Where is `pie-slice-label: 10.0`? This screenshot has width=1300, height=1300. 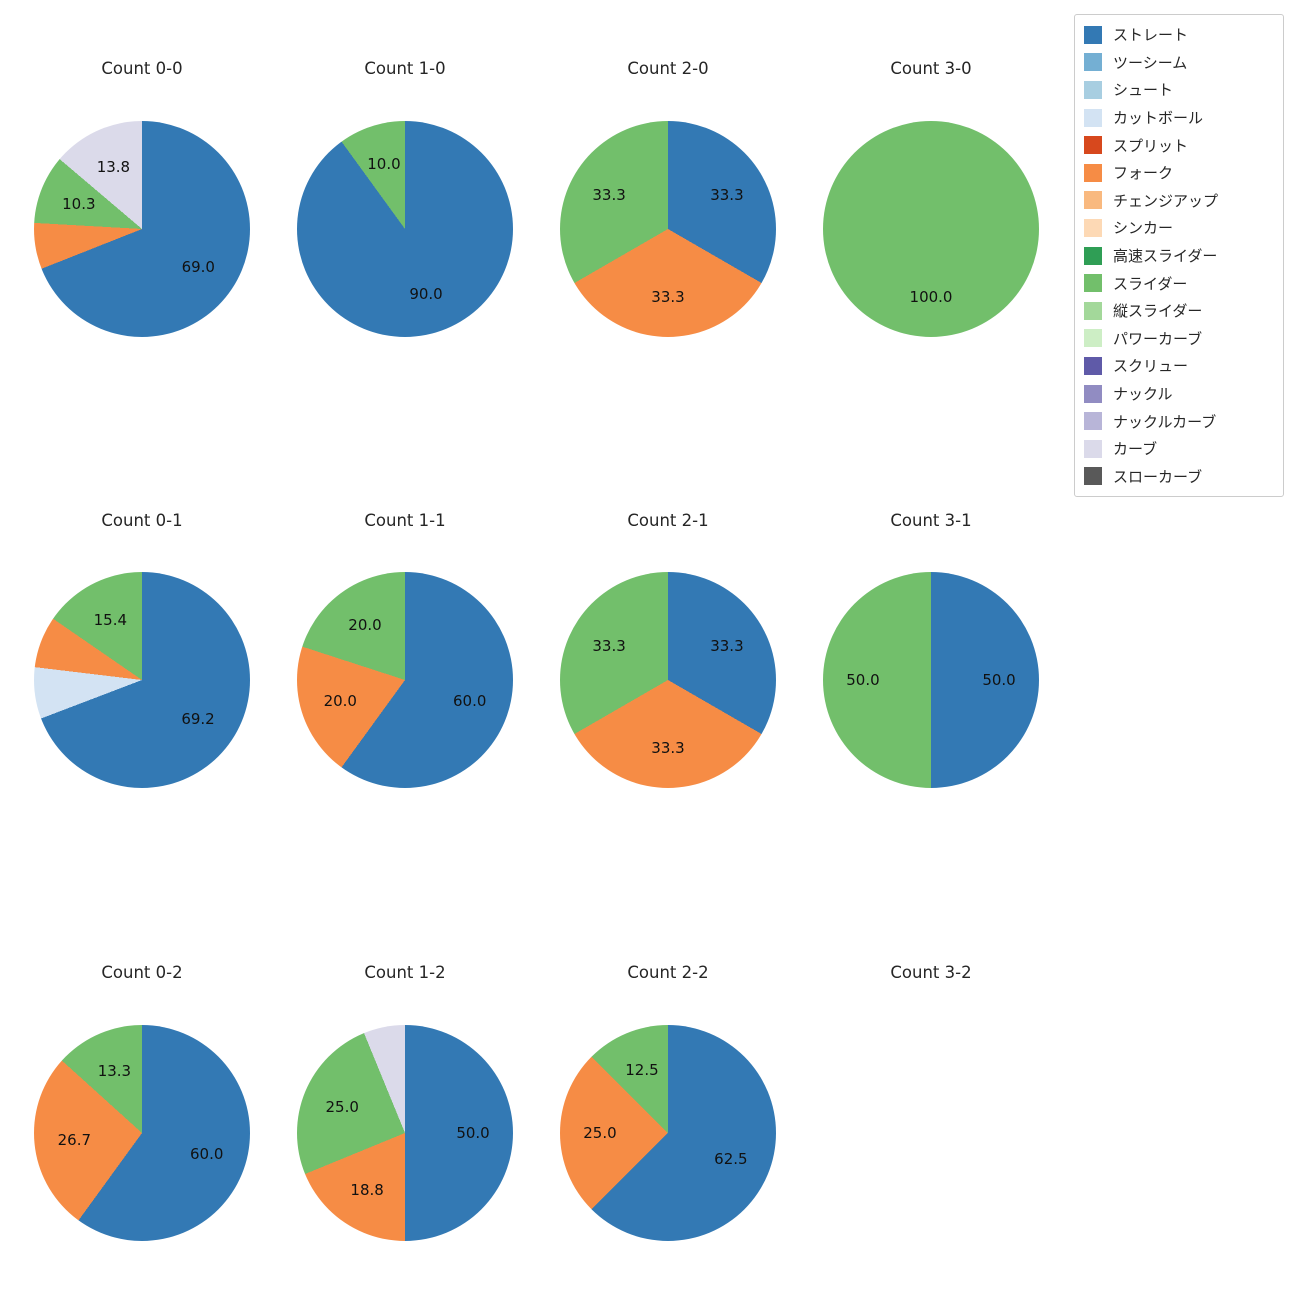 pie-slice-label: 10.0 is located at coordinates (384, 164).